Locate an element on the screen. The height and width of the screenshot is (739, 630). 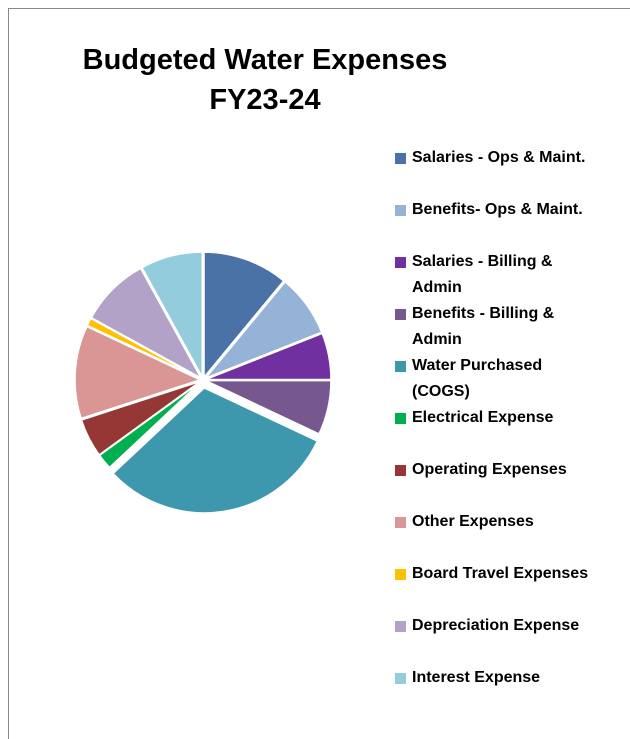
legend-entry: Depreciation Expense is located at coordinates (495, 626).